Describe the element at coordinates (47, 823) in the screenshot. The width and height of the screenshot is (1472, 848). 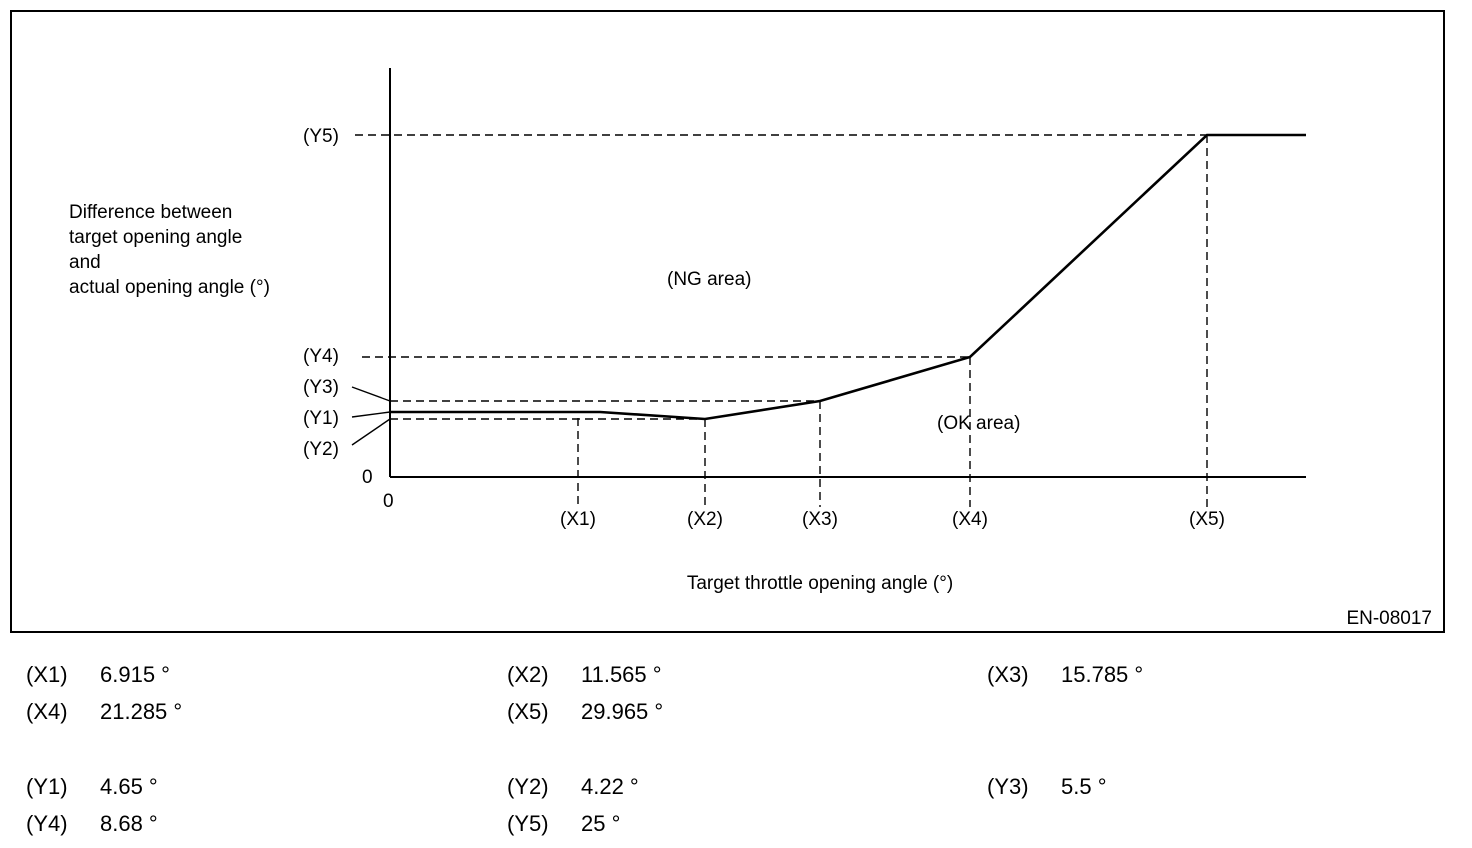
I see `legend-y4-label: (Y4)` at that location.